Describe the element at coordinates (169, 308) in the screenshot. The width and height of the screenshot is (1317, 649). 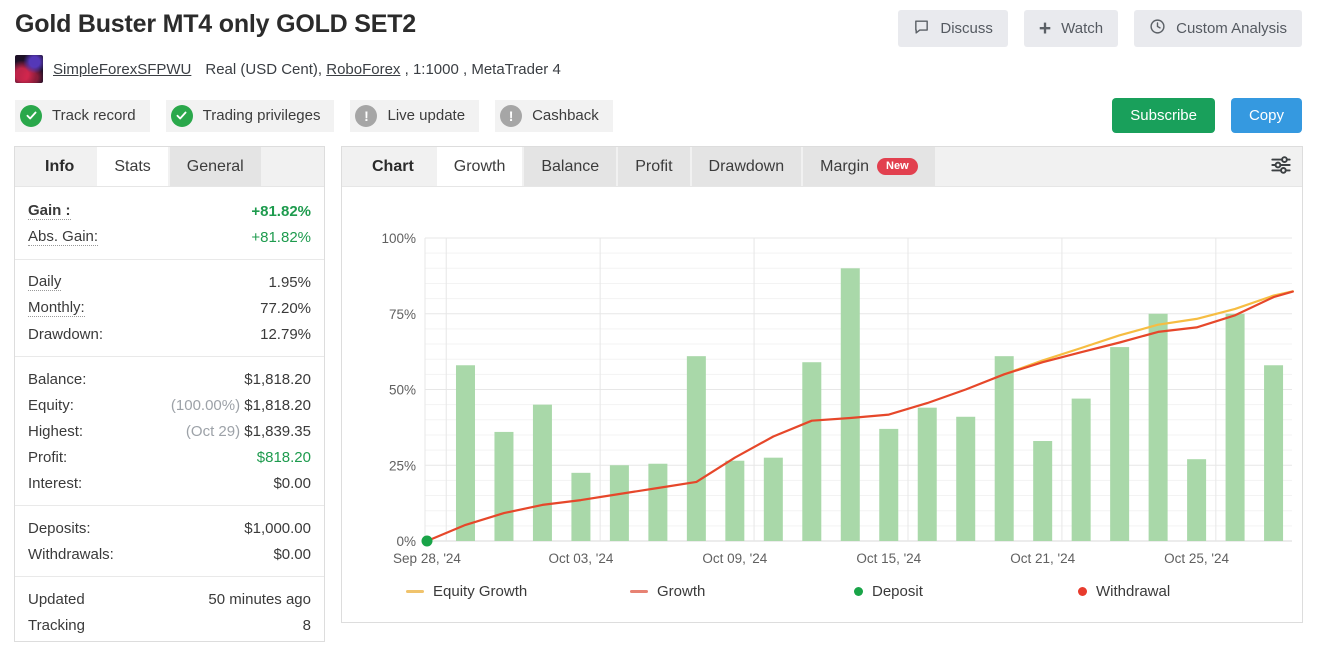
I see `stat-row: Monthly: 77.20%` at that location.